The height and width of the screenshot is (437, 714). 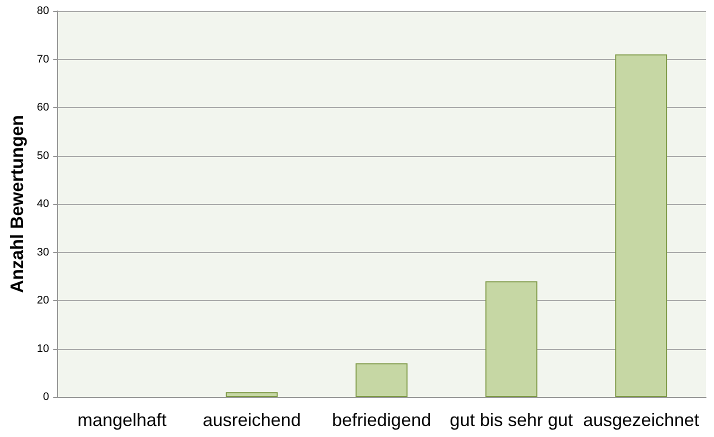 I want to click on x-tick-label: mangelhaft, so click(x=122, y=420).